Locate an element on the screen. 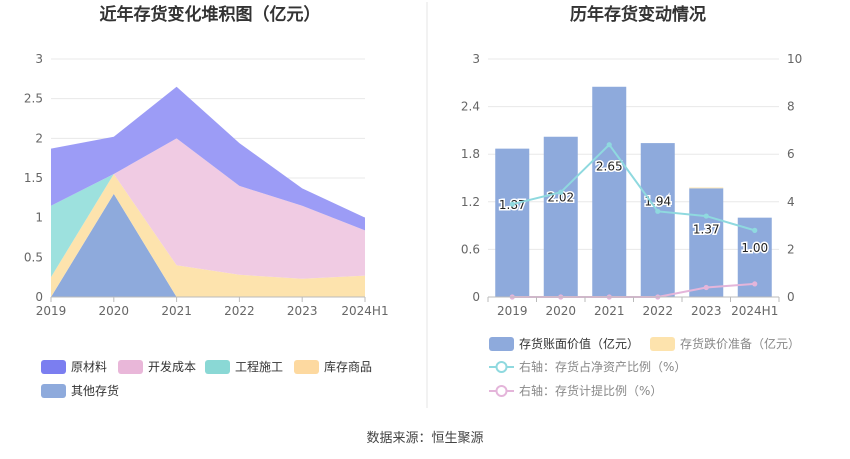  left-x-tick-label: 2019 is located at coordinates (51, 311).